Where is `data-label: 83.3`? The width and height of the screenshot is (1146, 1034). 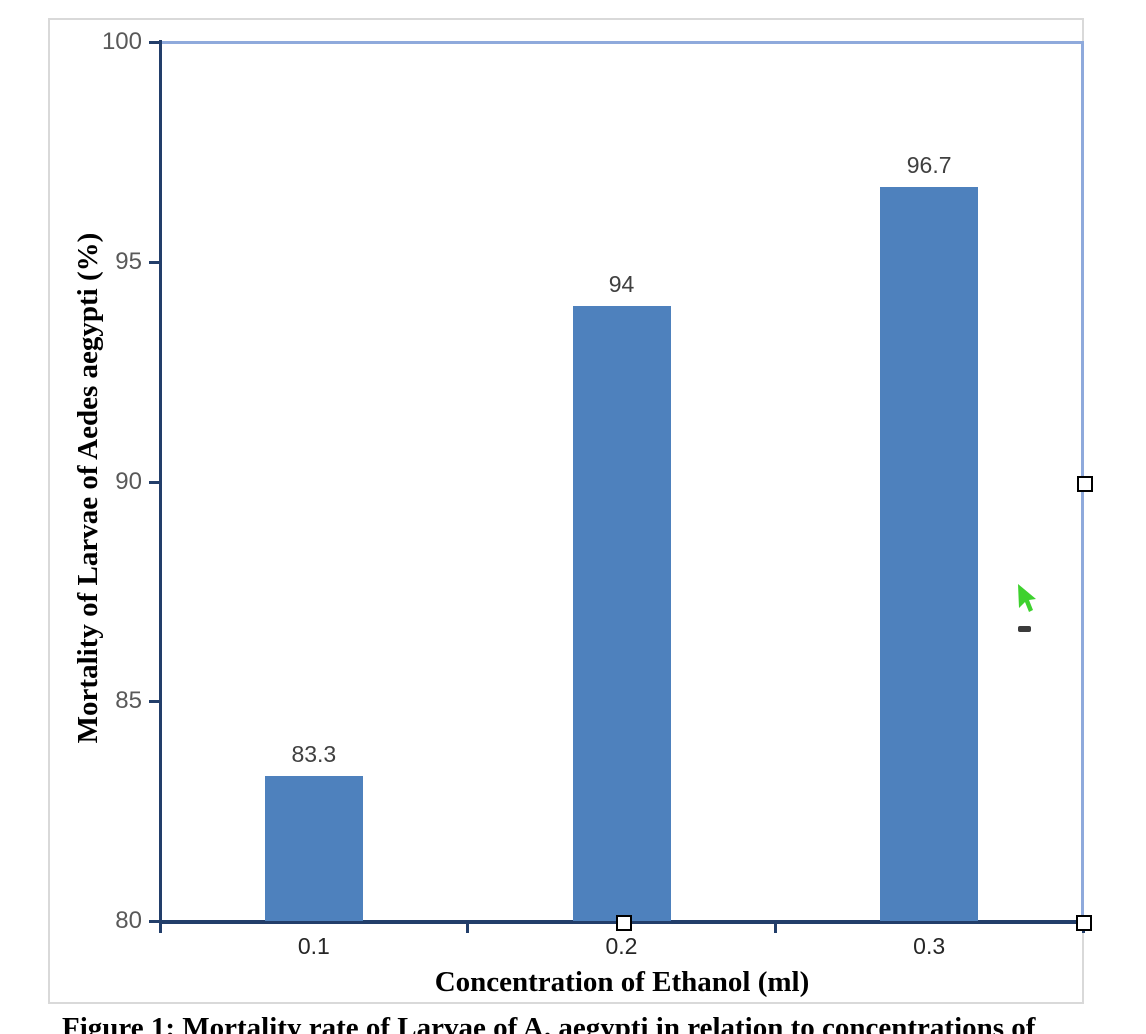 data-label: 83.3 is located at coordinates (314, 753).